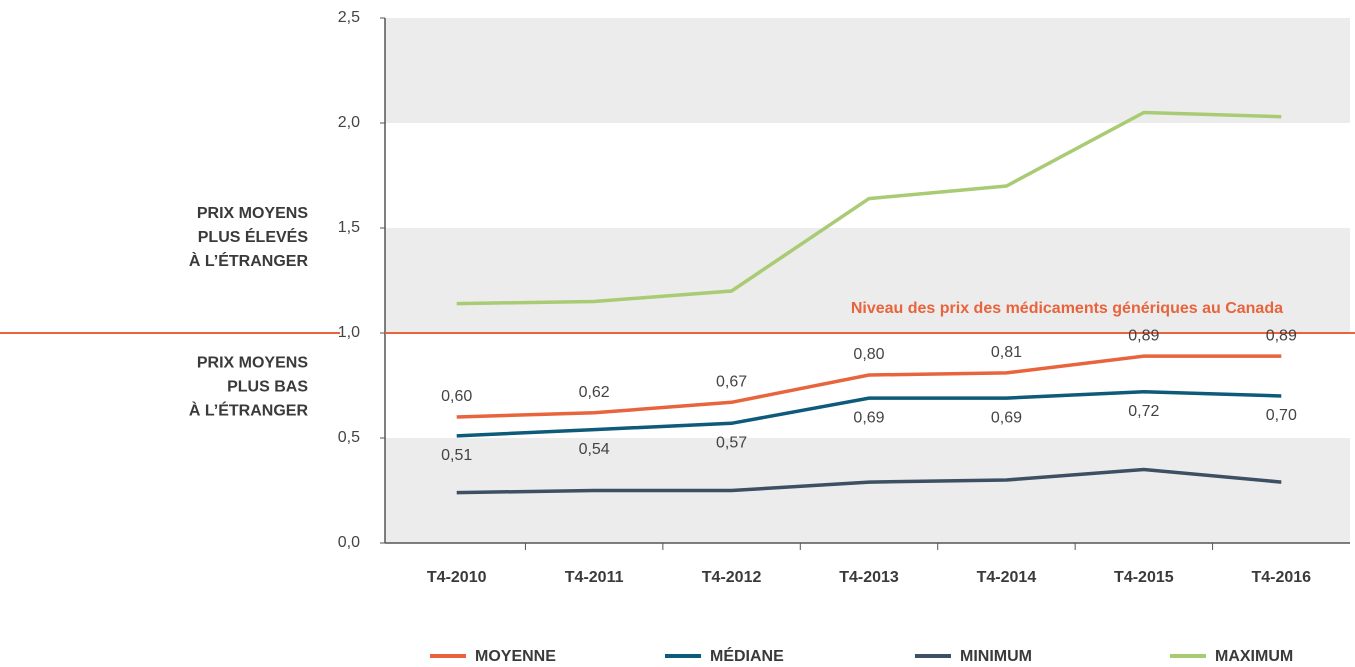 The width and height of the screenshot is (1355, 667). What do you see at coordinates (594, 392) in the screenshot?
I see `data-label: 0,62` at bounding box center [594, 392].